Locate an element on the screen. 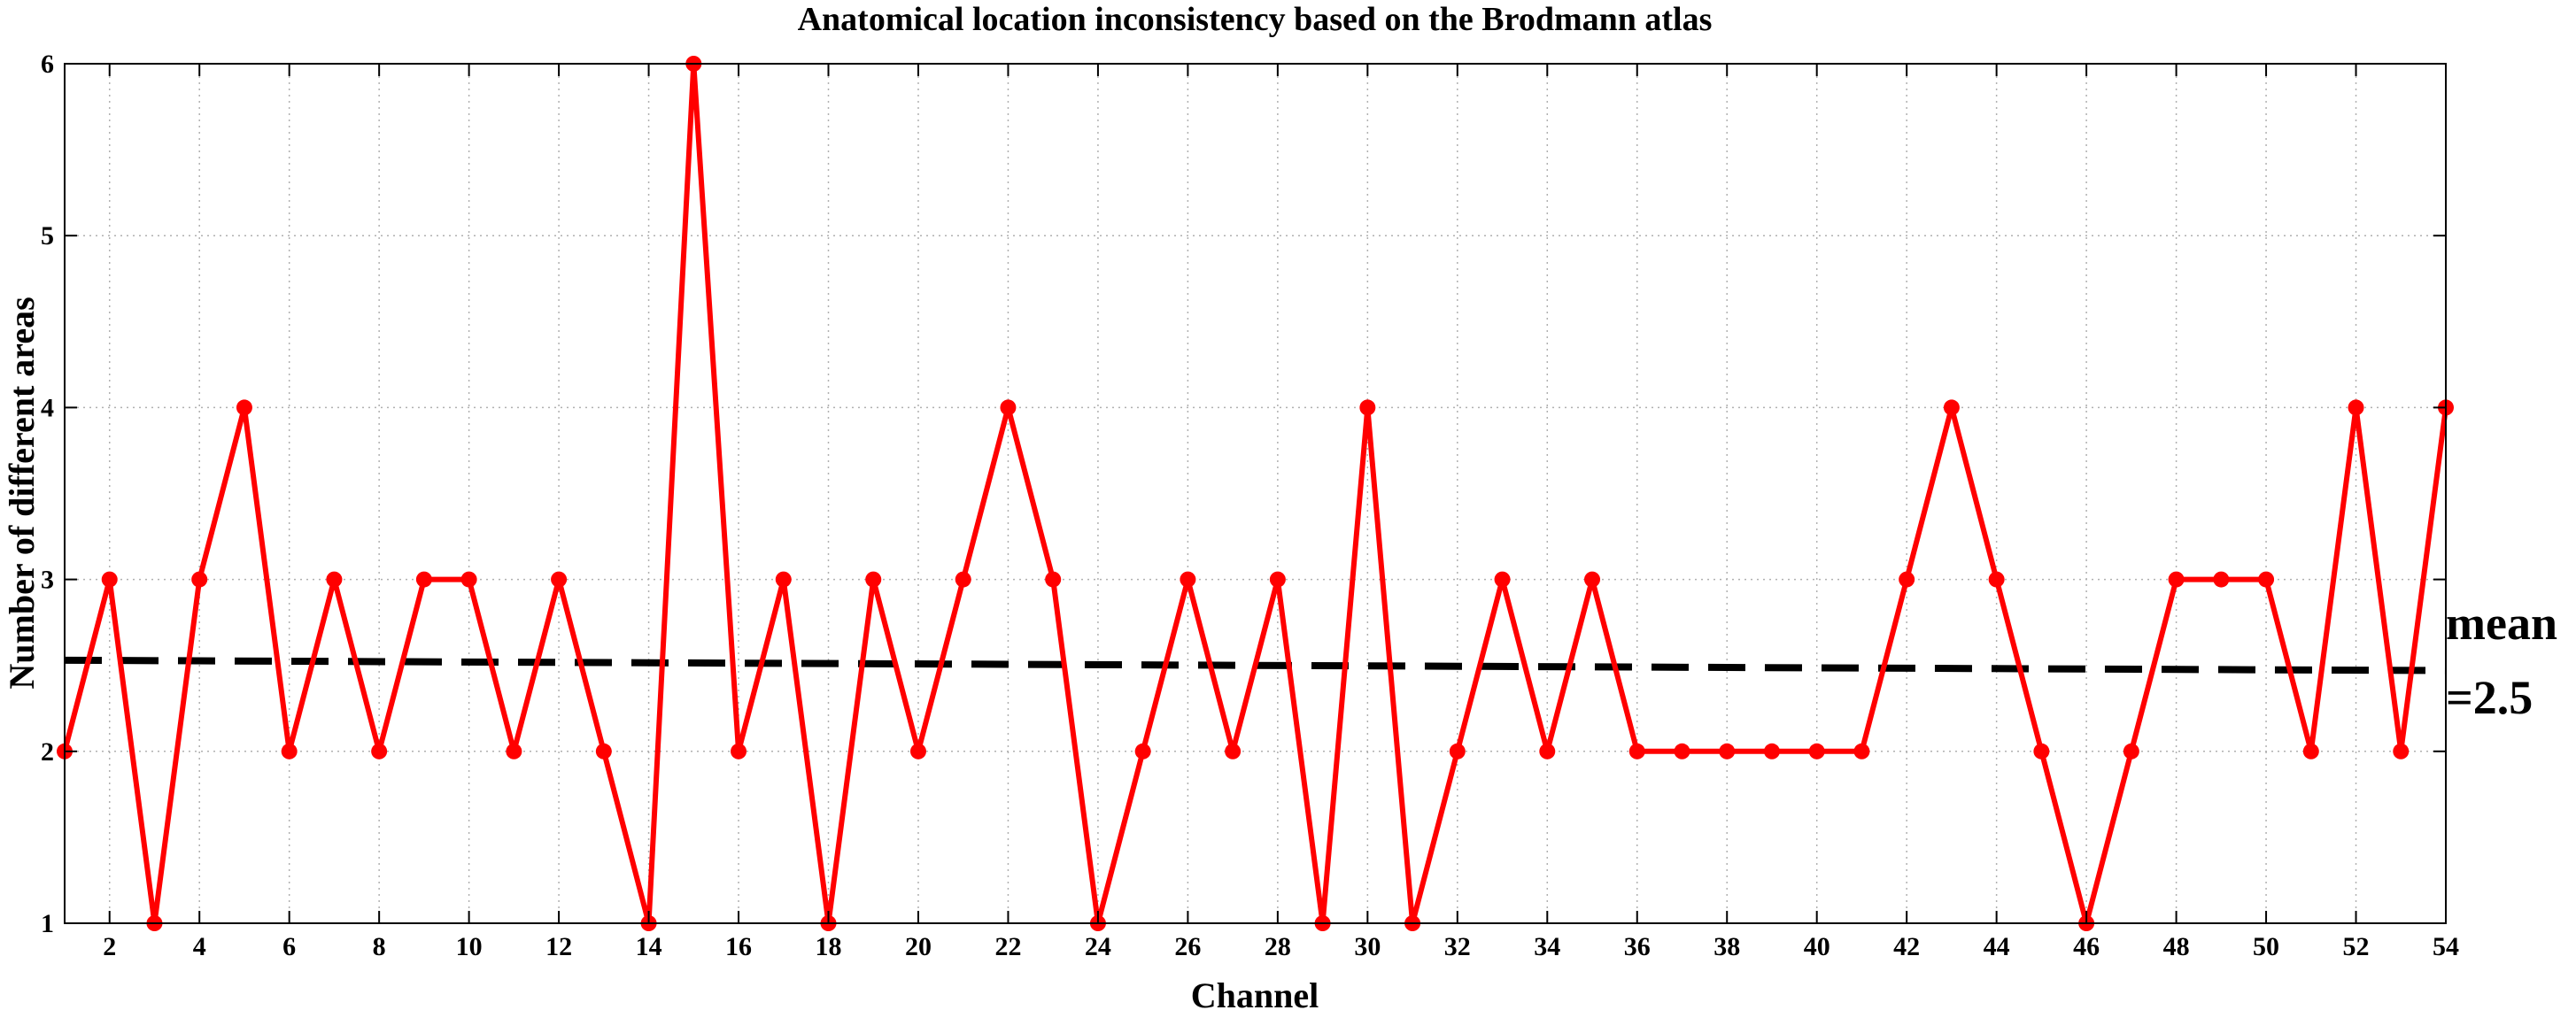  x-tick-label: 50 is located at coordinates (2266, 946).